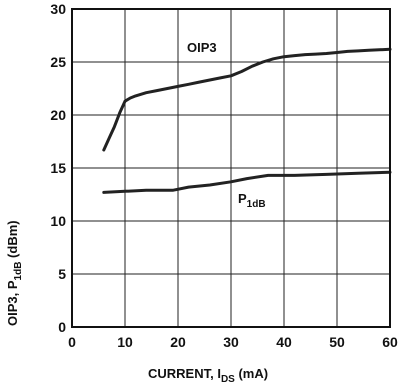 The width and height of the screenshot is (398, 389). What do you see at coordinates (337, 342) in the screenshot?
I see `x-tick-label: 50` at bounding box center [337, 342].